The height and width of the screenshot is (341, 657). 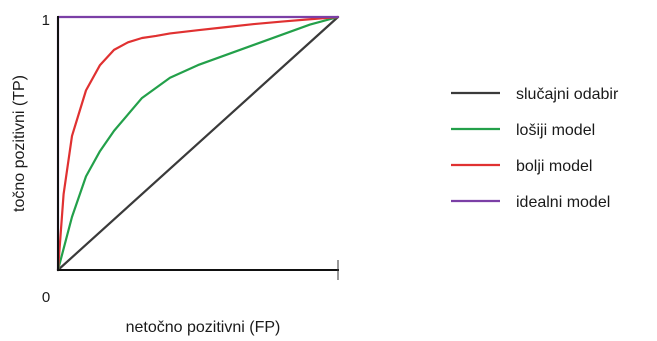 What do you see at coordinates (563, 202) in the screenshot?
I see `legend-label-idealni-model: idealni model` at bounding box center [563, 202].